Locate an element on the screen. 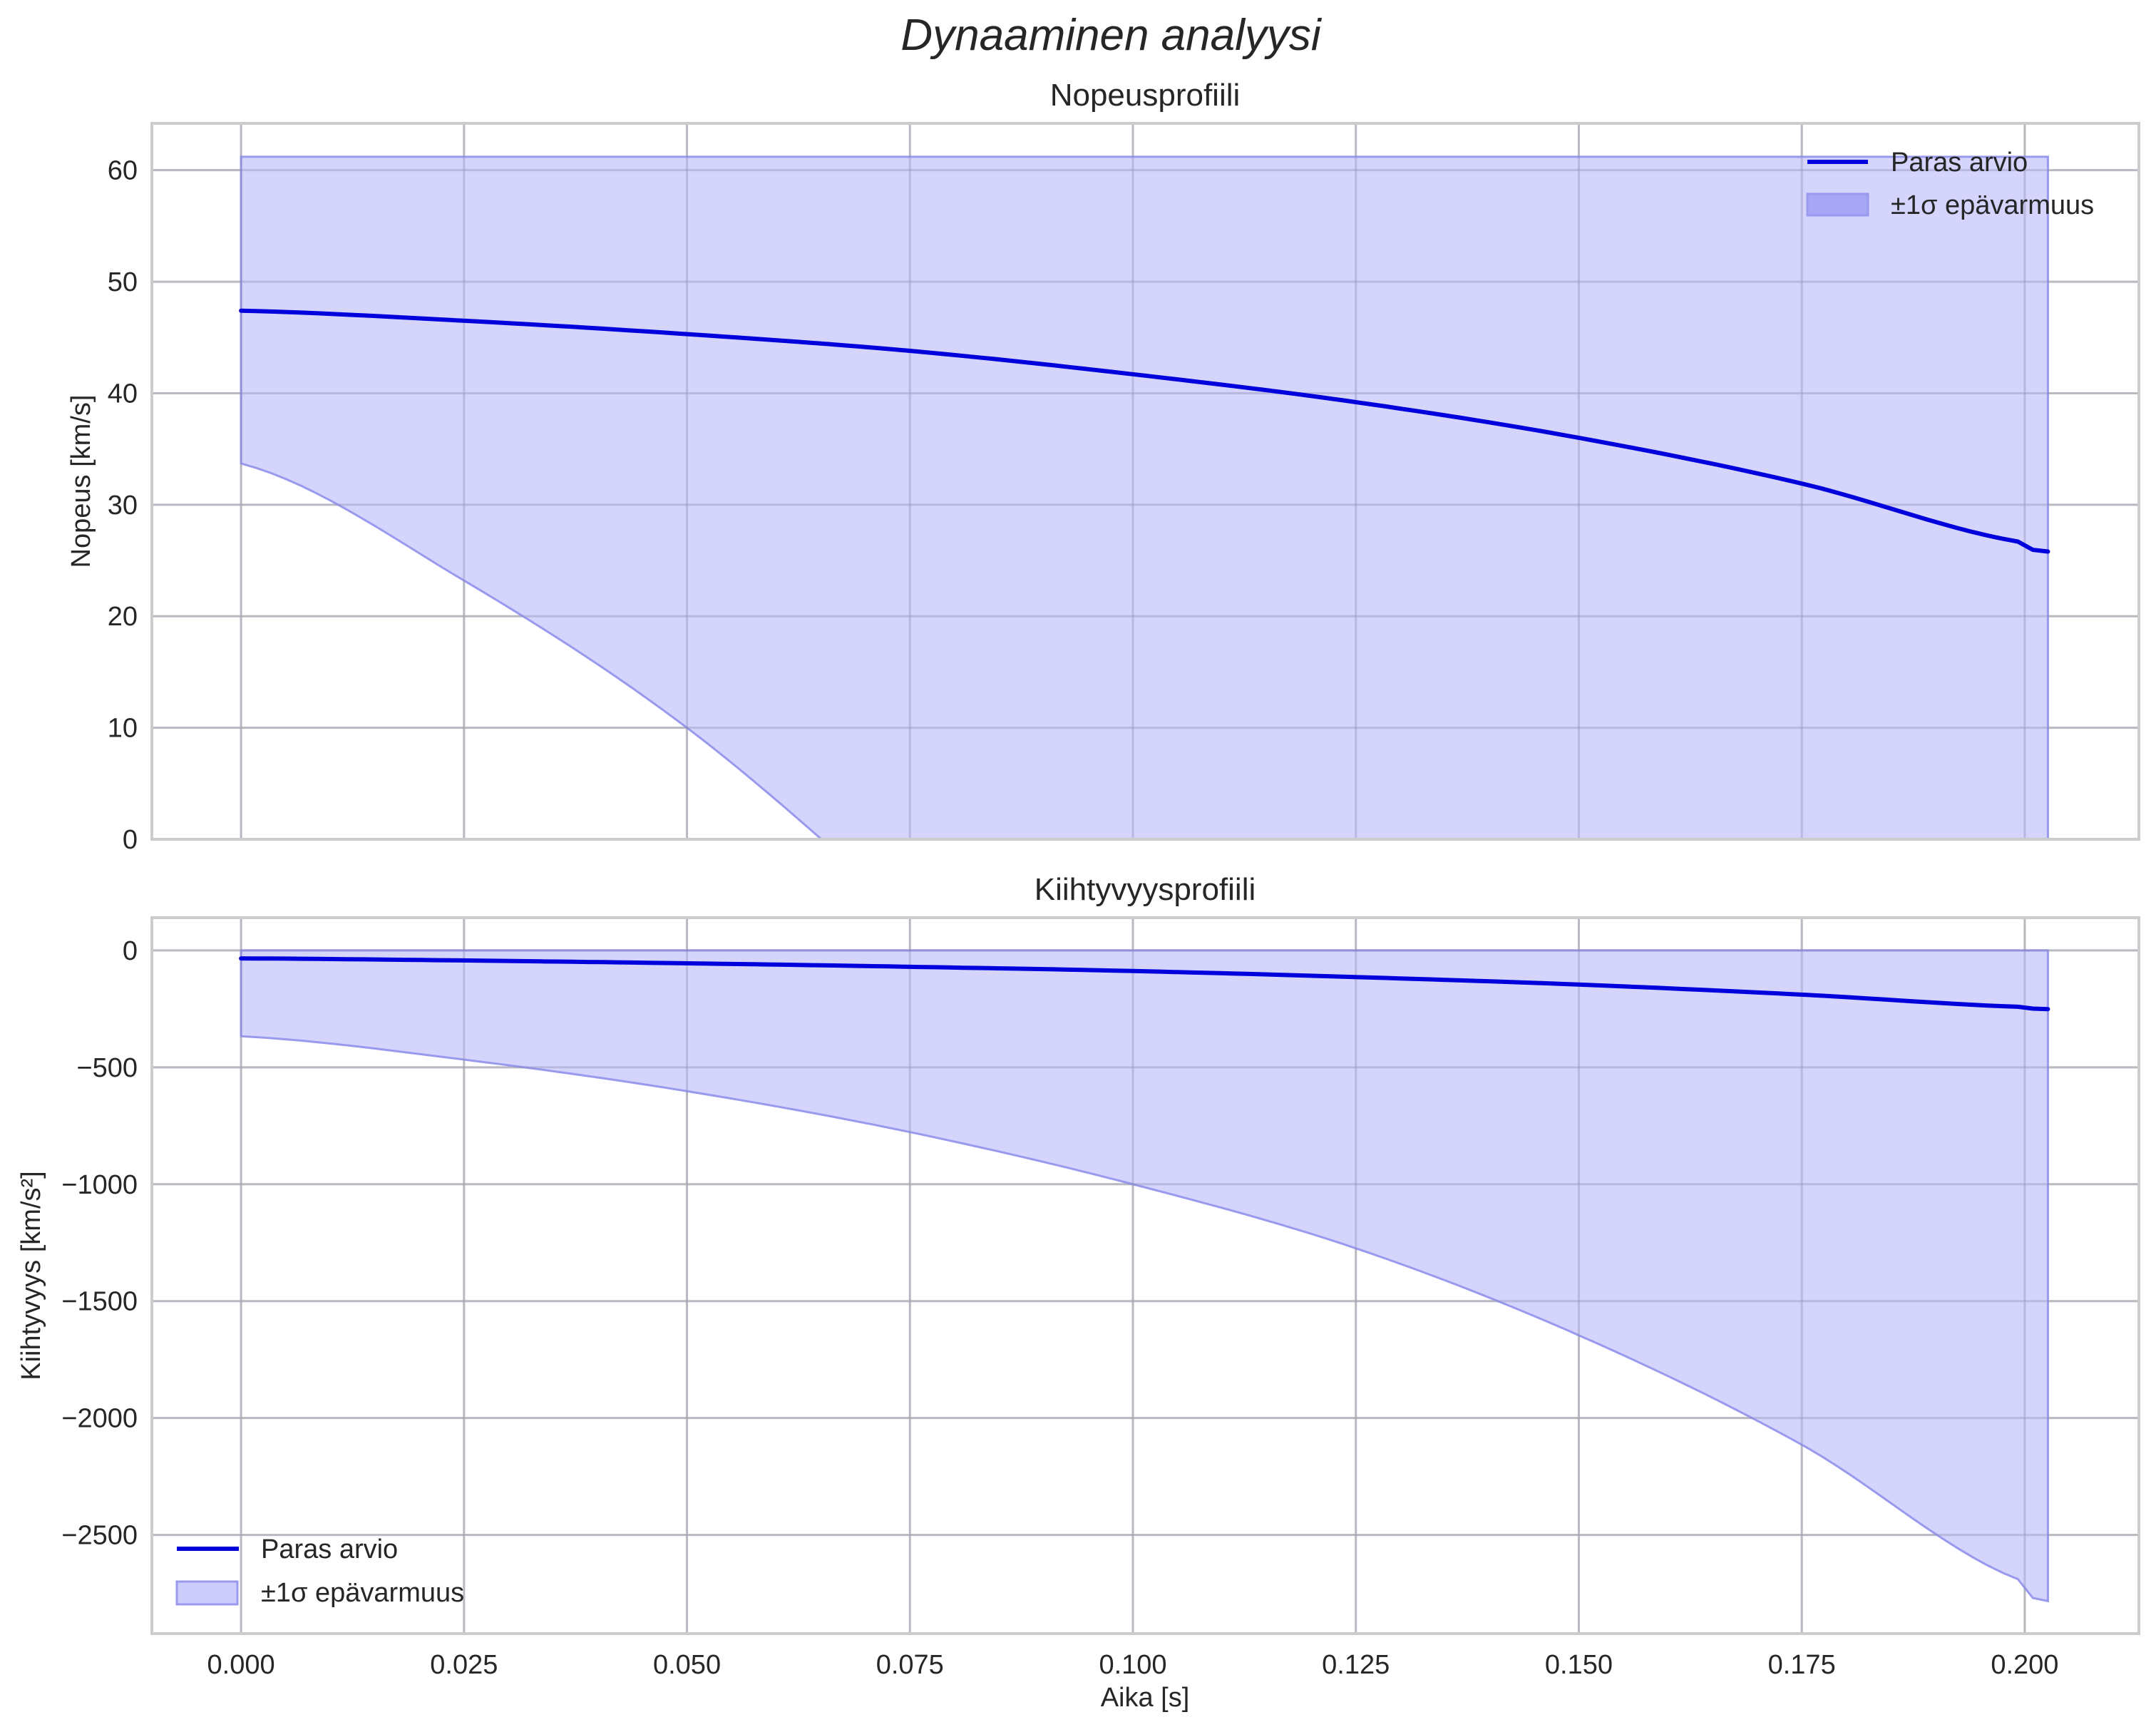  y-tick-label: −1000 is located at coordinates (99, 1185).